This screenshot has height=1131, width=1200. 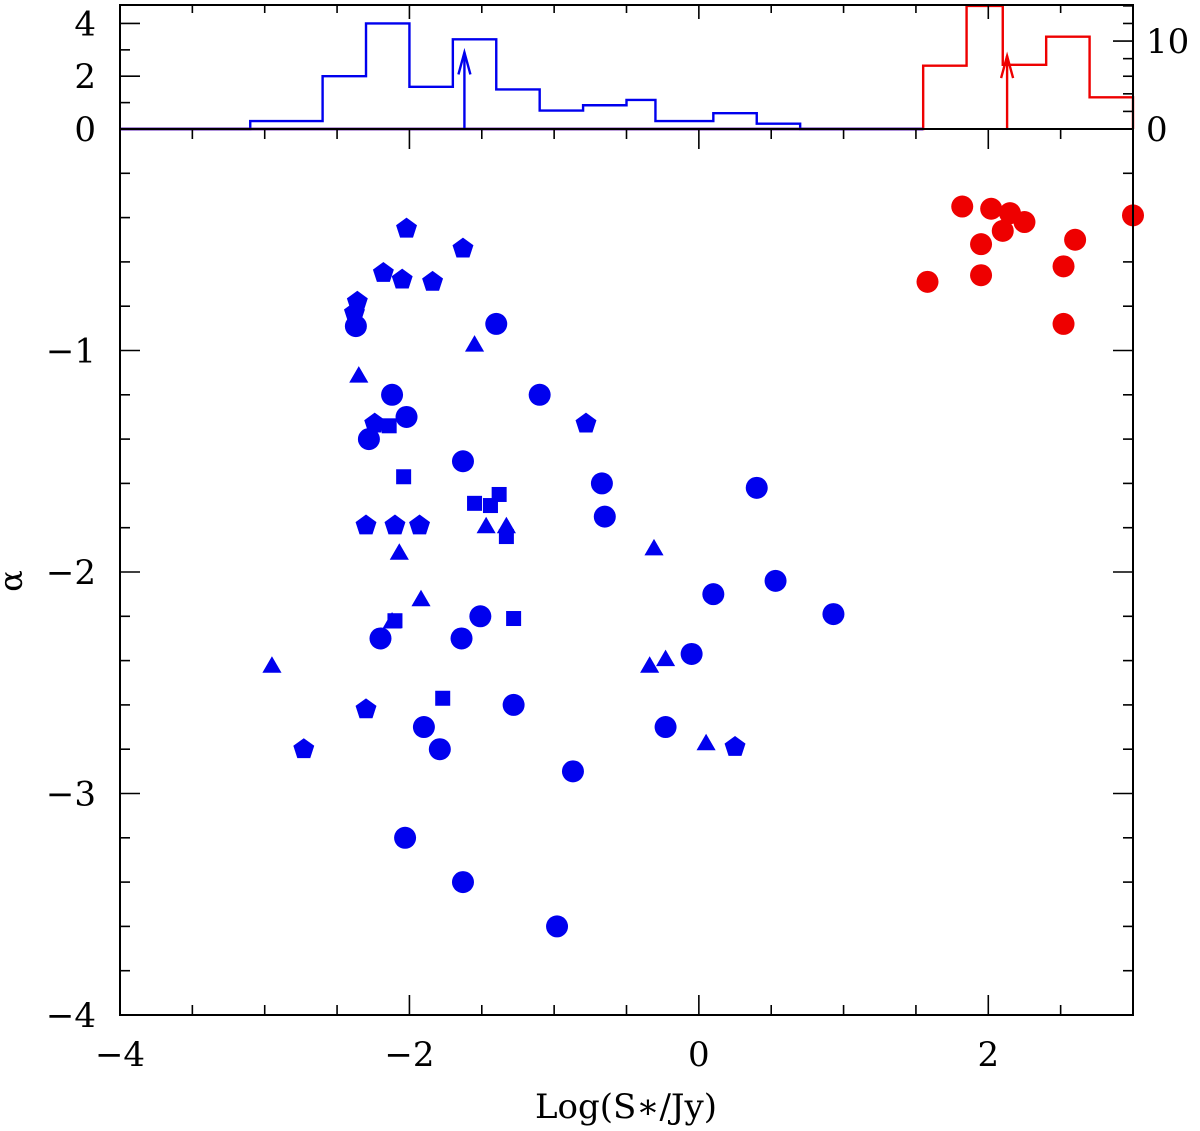 What do you see at coordinates (71, 1016) in the screenshot?
I see `y-tick-label: −4` at bounding box center [71, 1016].